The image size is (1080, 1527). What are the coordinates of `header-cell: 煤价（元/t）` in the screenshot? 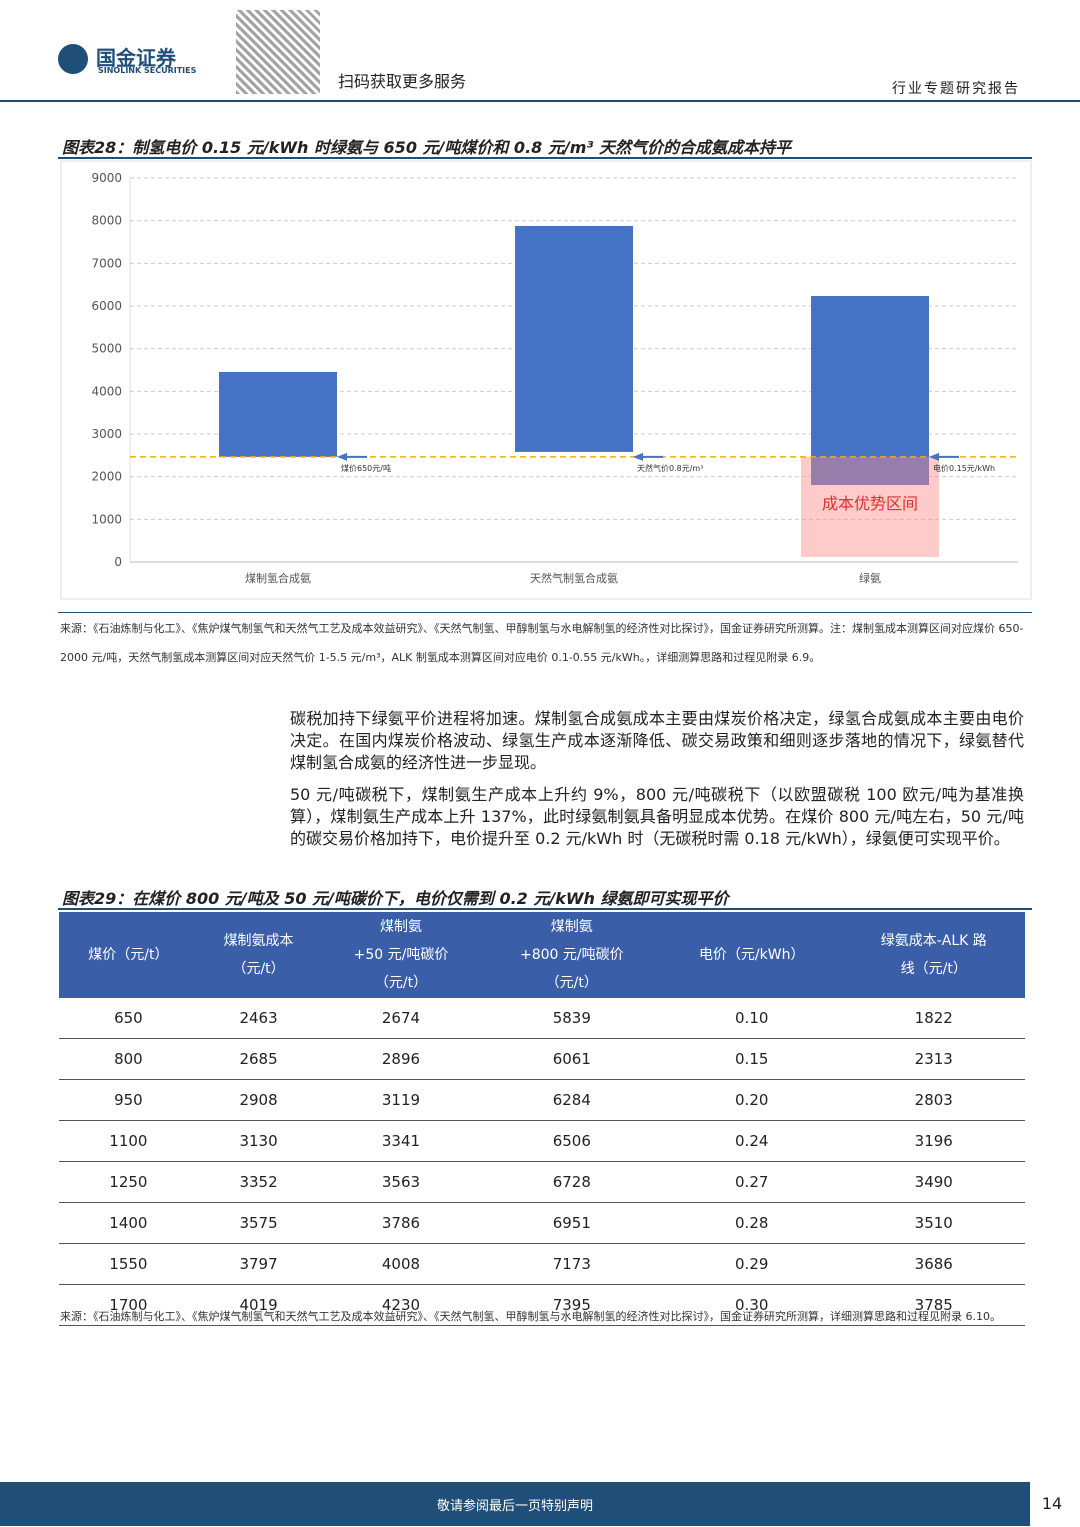 It's located at (128, 955).